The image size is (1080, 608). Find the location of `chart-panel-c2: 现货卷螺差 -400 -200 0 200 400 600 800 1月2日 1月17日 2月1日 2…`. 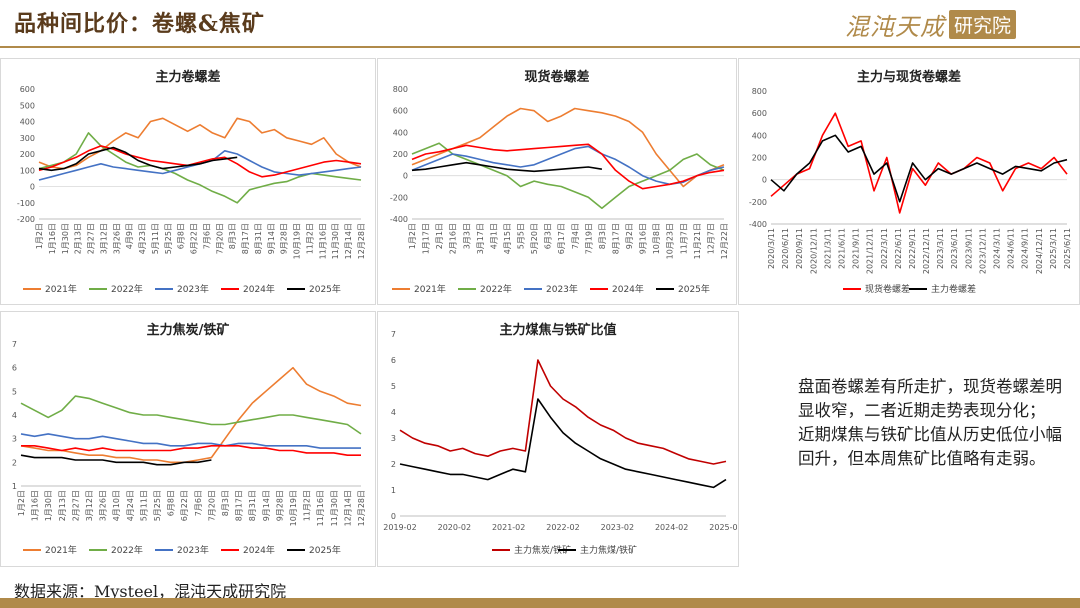

chart-panel-c2: 现货卷螺差 -400 -200 0 200 400 600 800 1月2日 1月17日 2月1日 2… is located at coordinates (557, 181).